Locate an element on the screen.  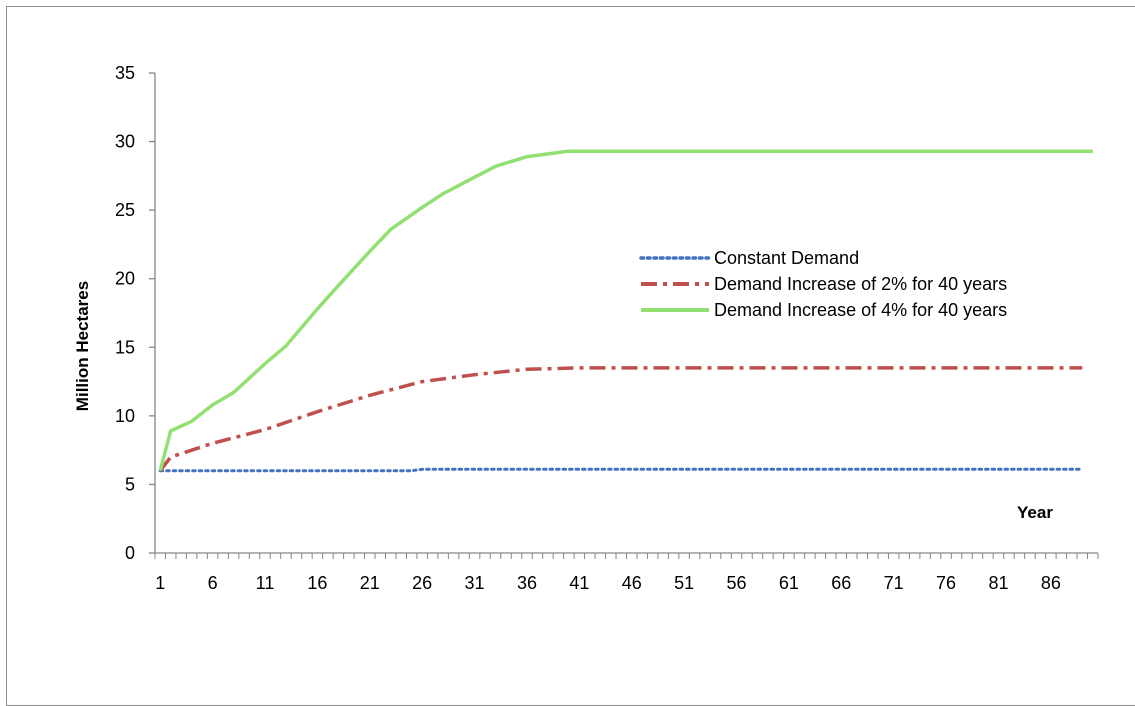
x-tick-label: 21 is located at coordinates (370, 583).